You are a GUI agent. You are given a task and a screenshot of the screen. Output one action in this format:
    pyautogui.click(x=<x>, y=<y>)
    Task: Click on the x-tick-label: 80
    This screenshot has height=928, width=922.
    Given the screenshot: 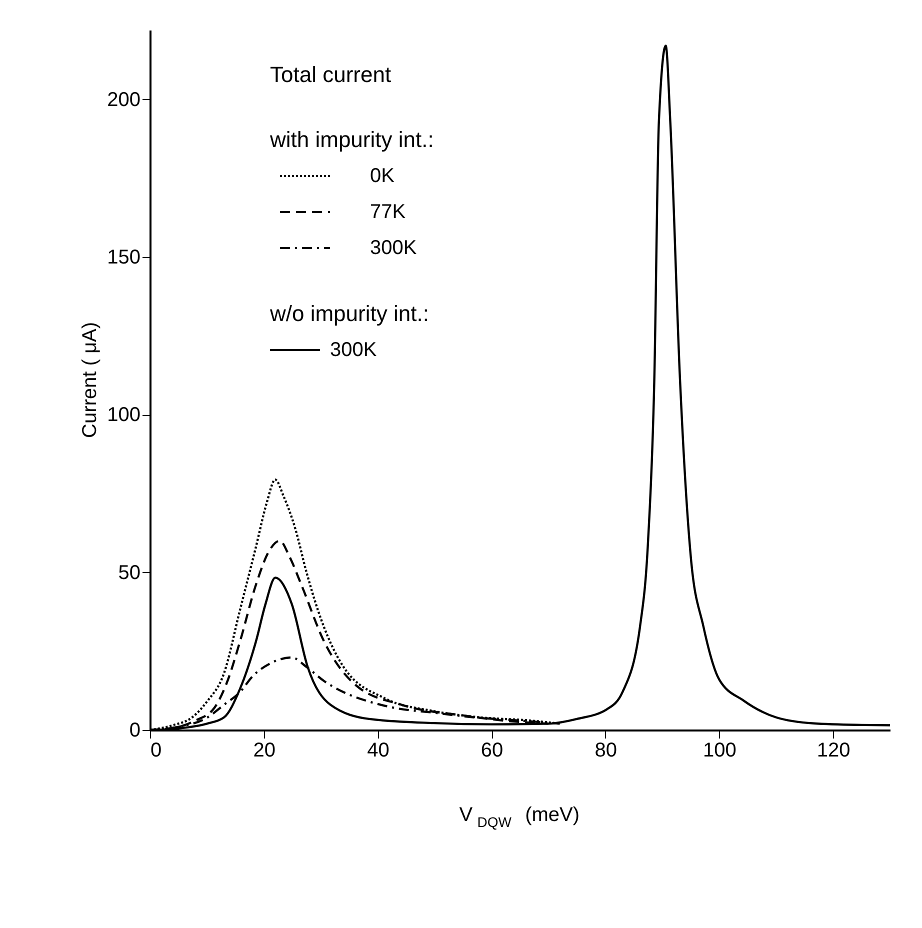 What is the action you would take?
    pyautogui.click(x=606, y=751)
    